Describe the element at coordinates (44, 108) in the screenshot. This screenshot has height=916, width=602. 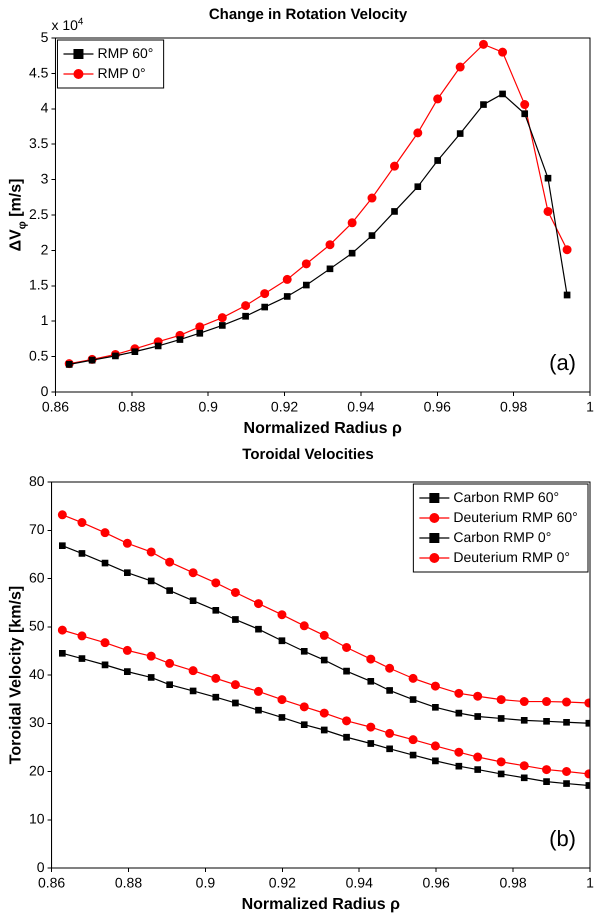
I see `y-tick-label: 4` at that location.